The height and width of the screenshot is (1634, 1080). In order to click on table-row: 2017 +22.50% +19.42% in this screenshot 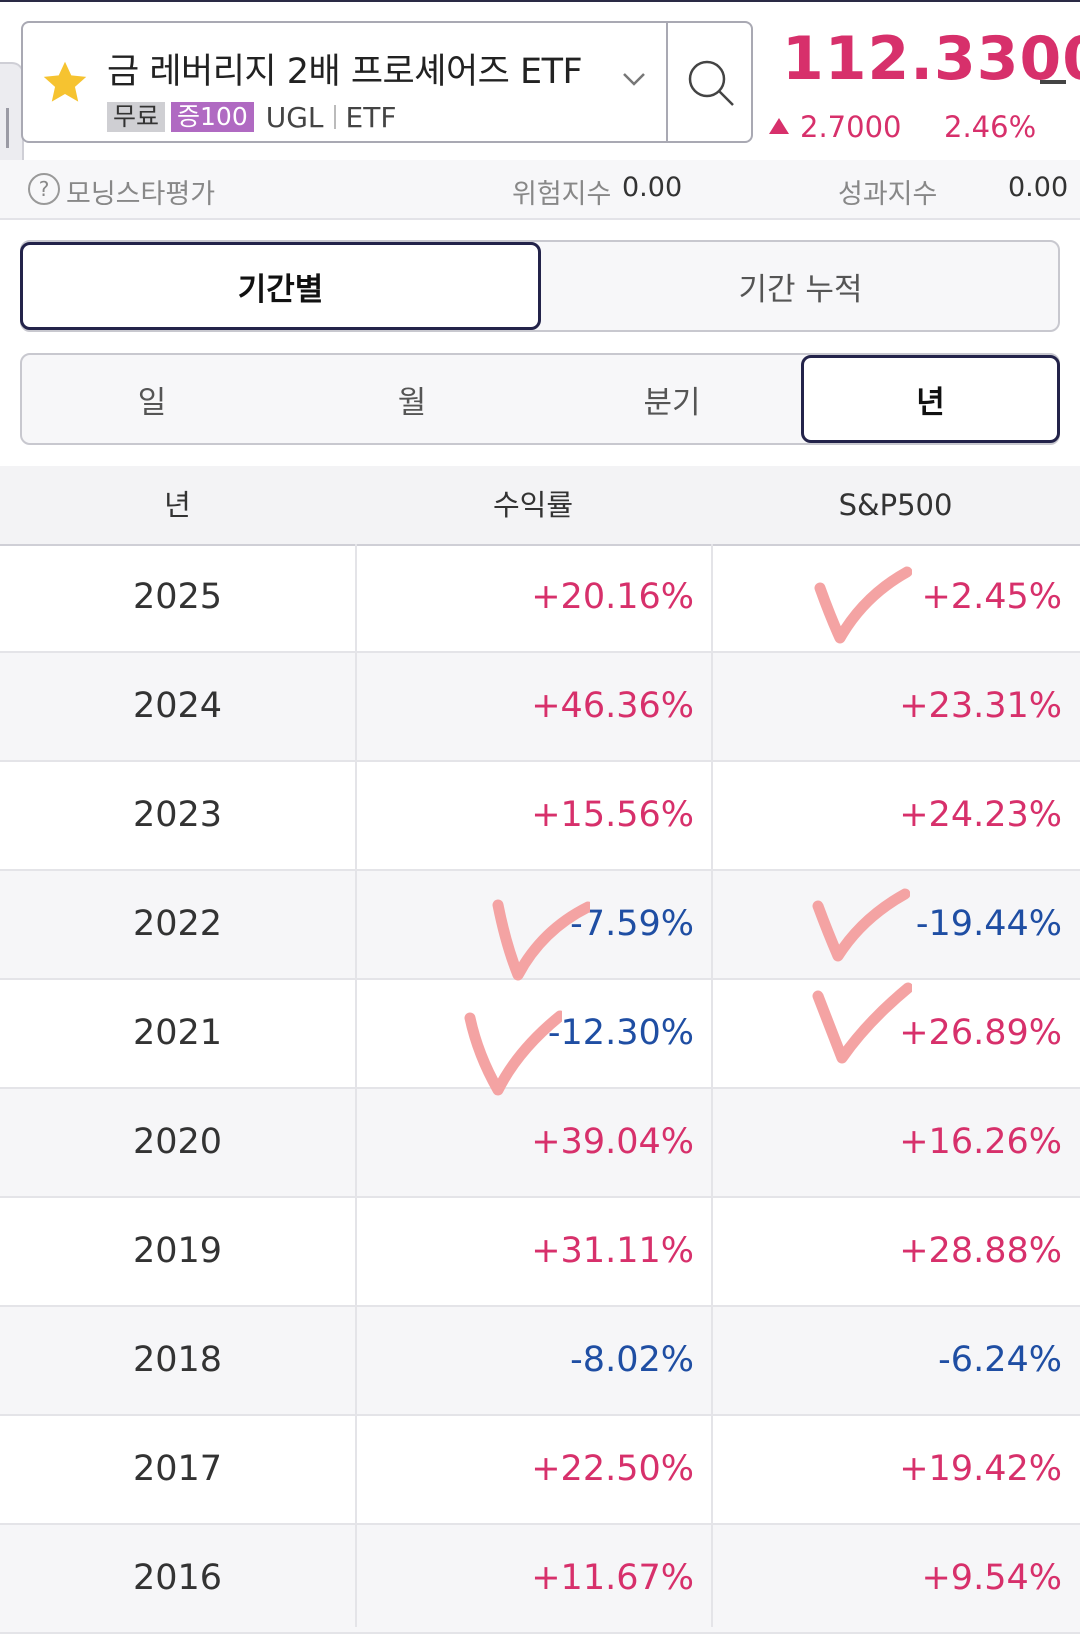, I will do `click(540, 1470)`.